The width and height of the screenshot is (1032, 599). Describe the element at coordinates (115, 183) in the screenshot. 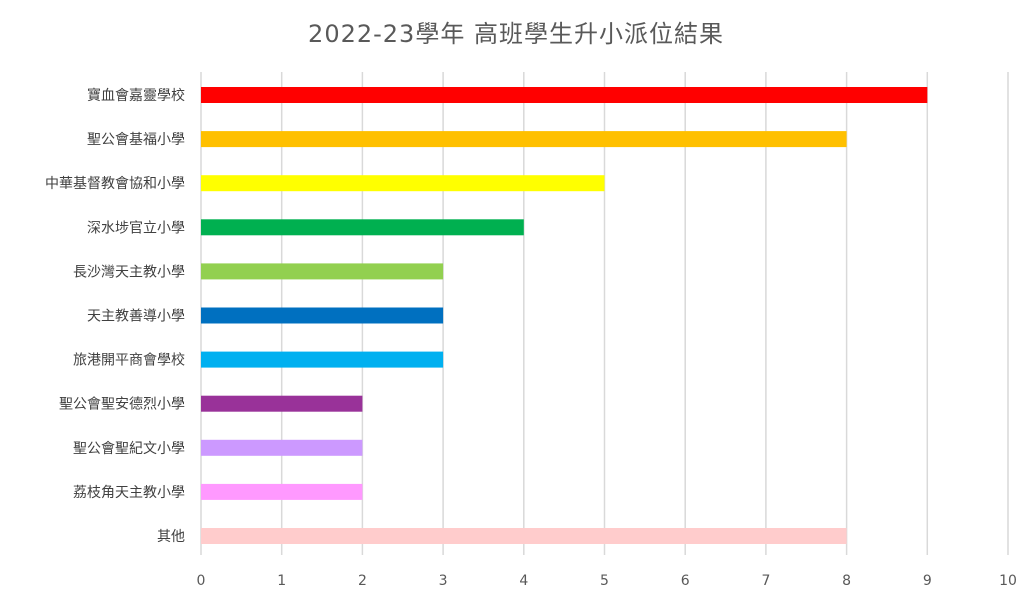

I see `category-label: 中華基督教會協和小學` at that location.